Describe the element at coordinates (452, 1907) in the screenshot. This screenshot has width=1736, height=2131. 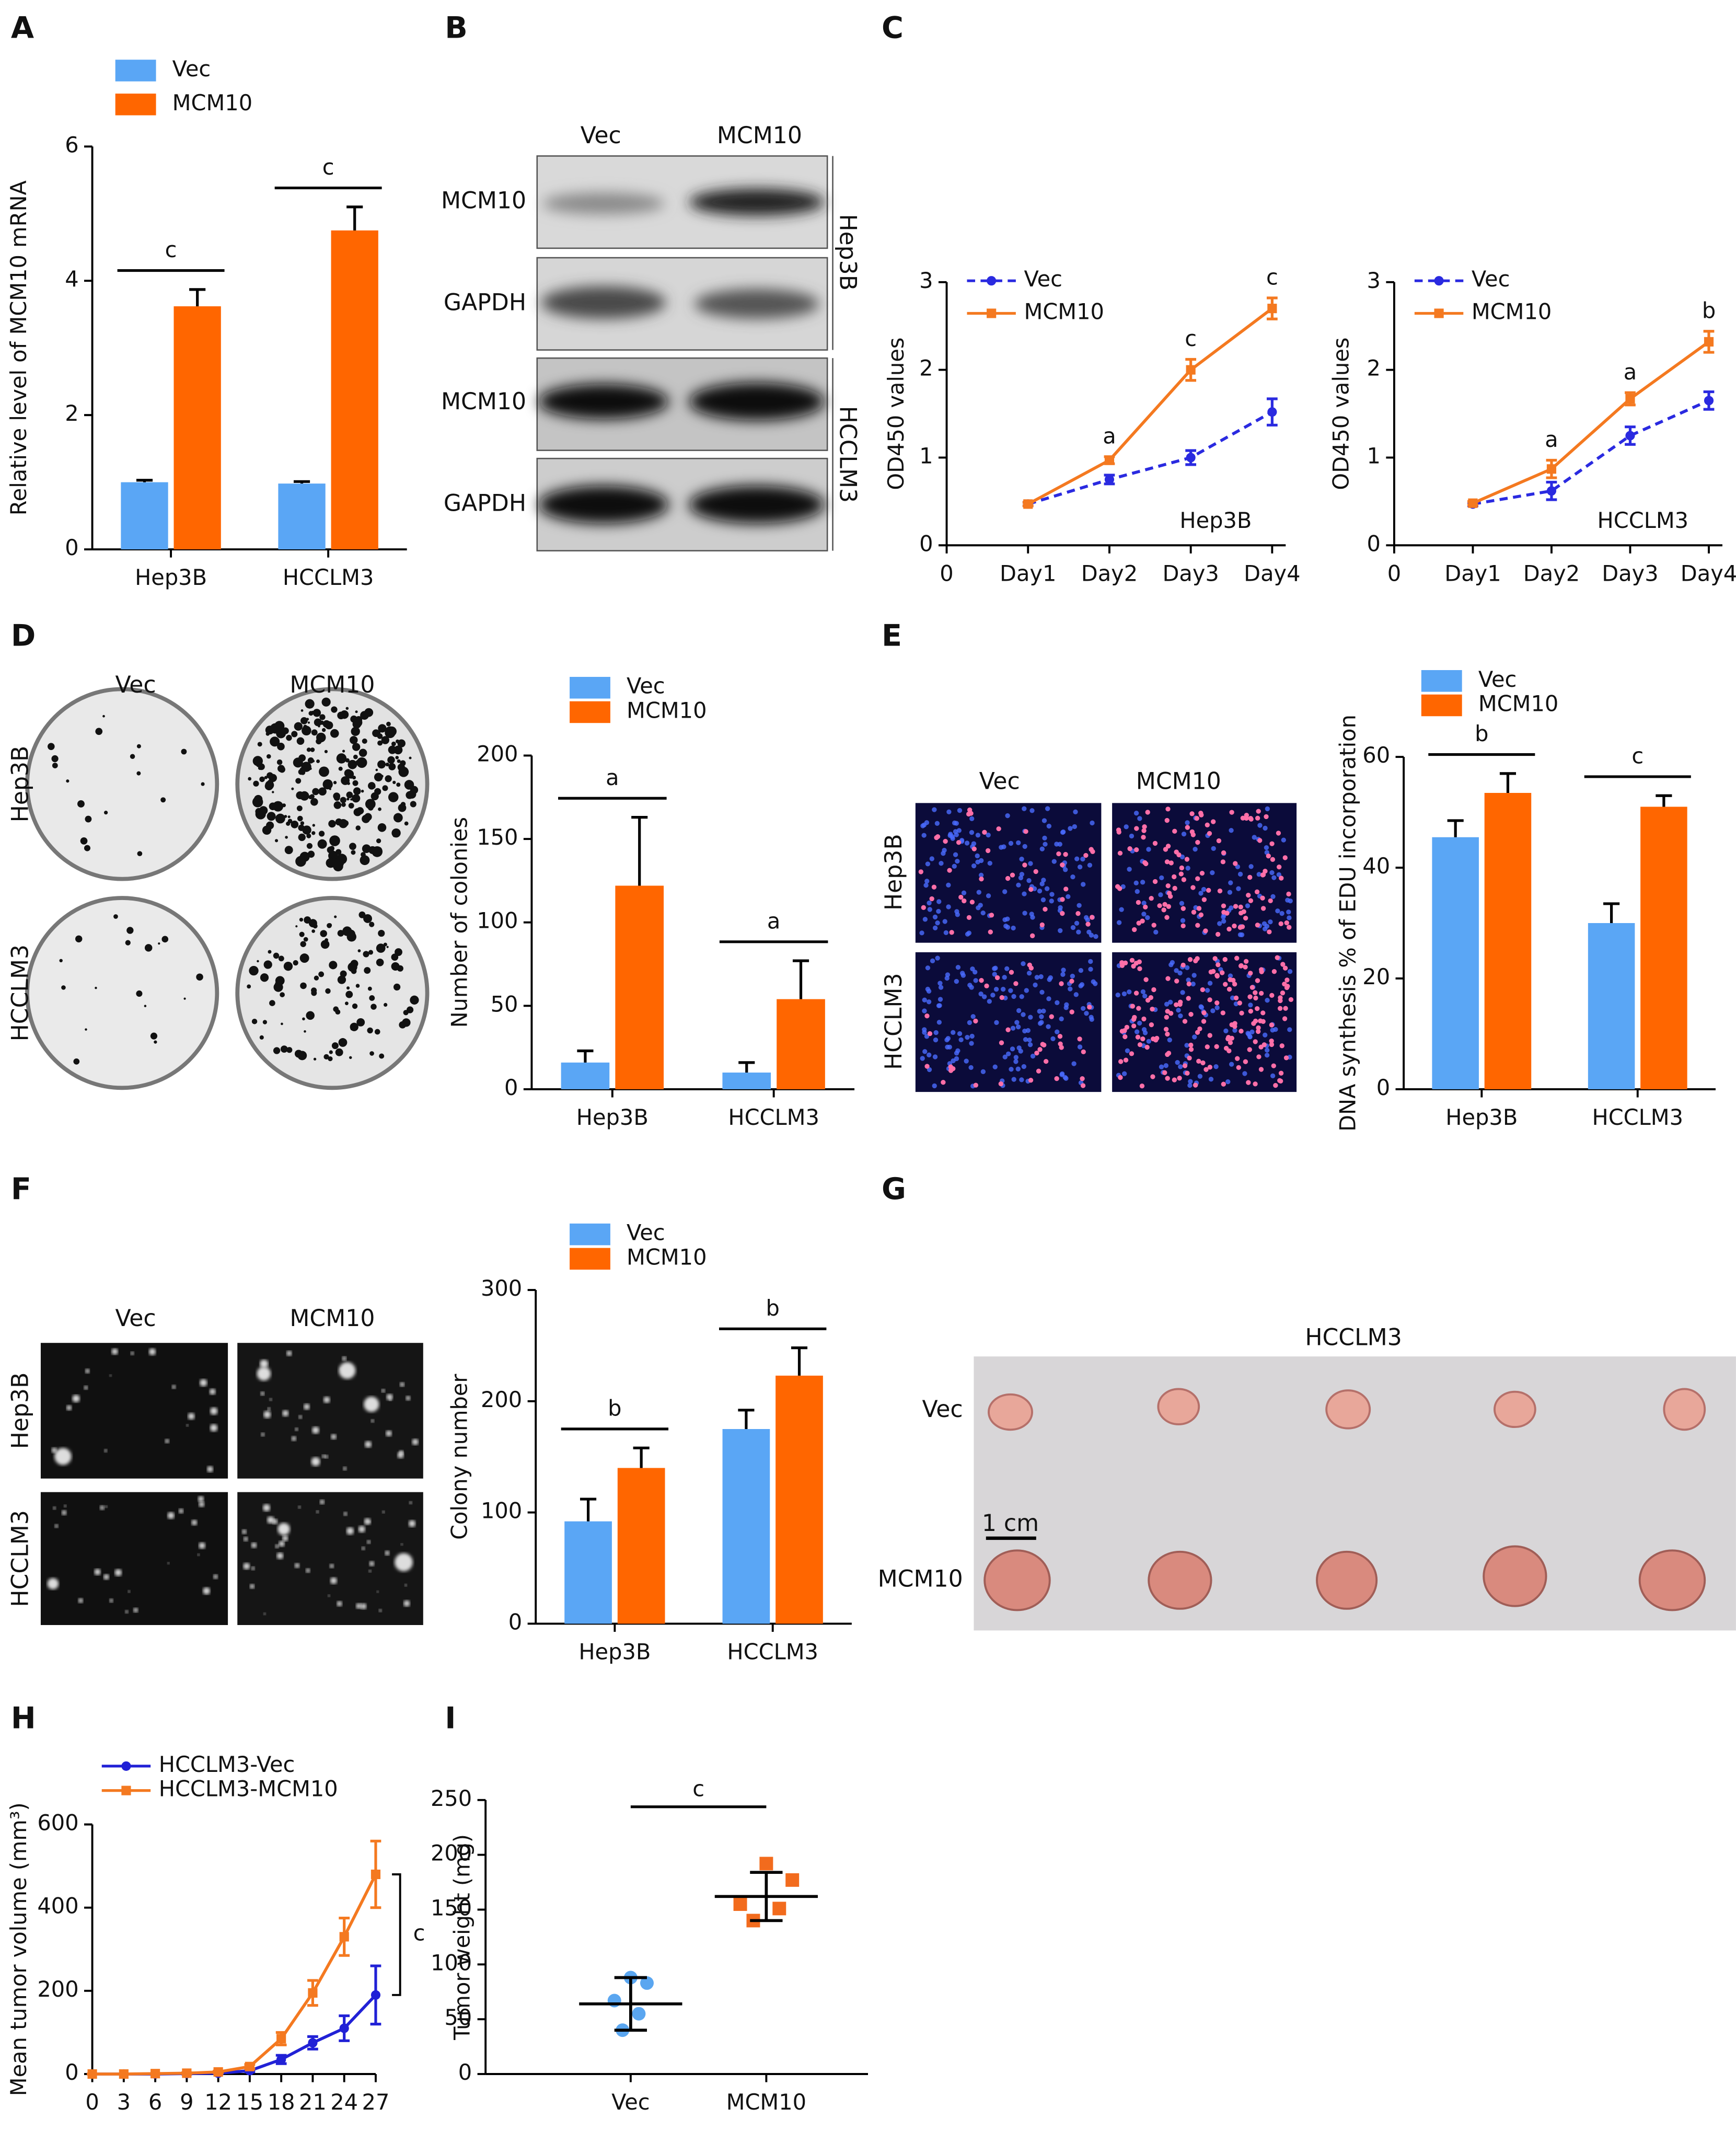
I see `y-tick-label: 150` at that location.